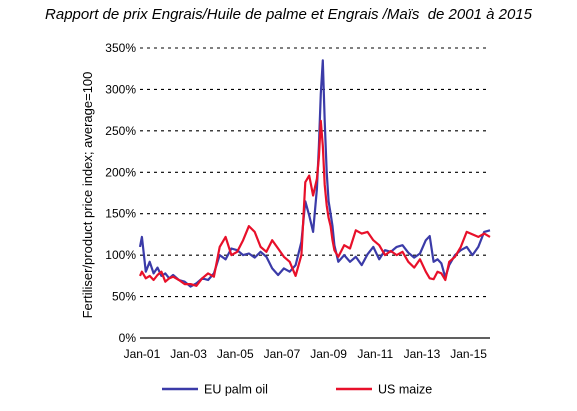 The image size is (577, 411). What do you see at coordinates (120, 255) in the screenshot?
I see `y-tick-label: 100%` at bounding box center [120, 255].